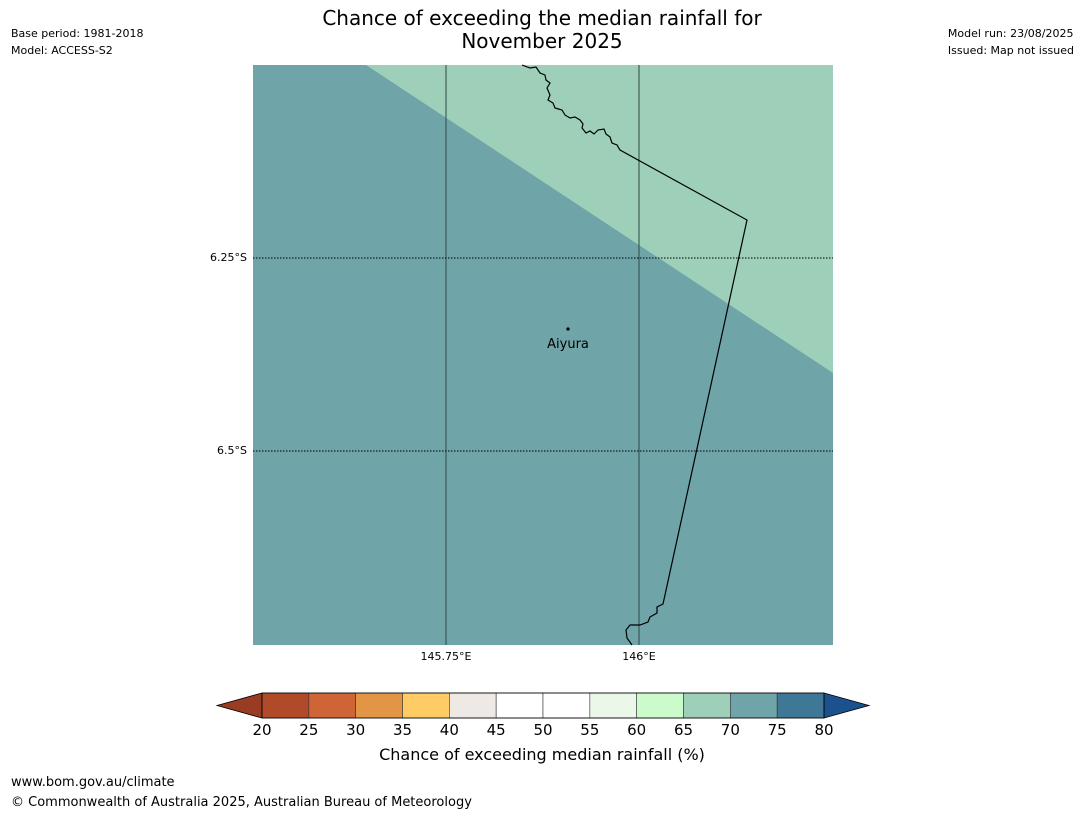  What do you see at coordinates (638, 656) in the screenshot?
I see `lon-label-146: 146°E` at bounding box center [638, 656].